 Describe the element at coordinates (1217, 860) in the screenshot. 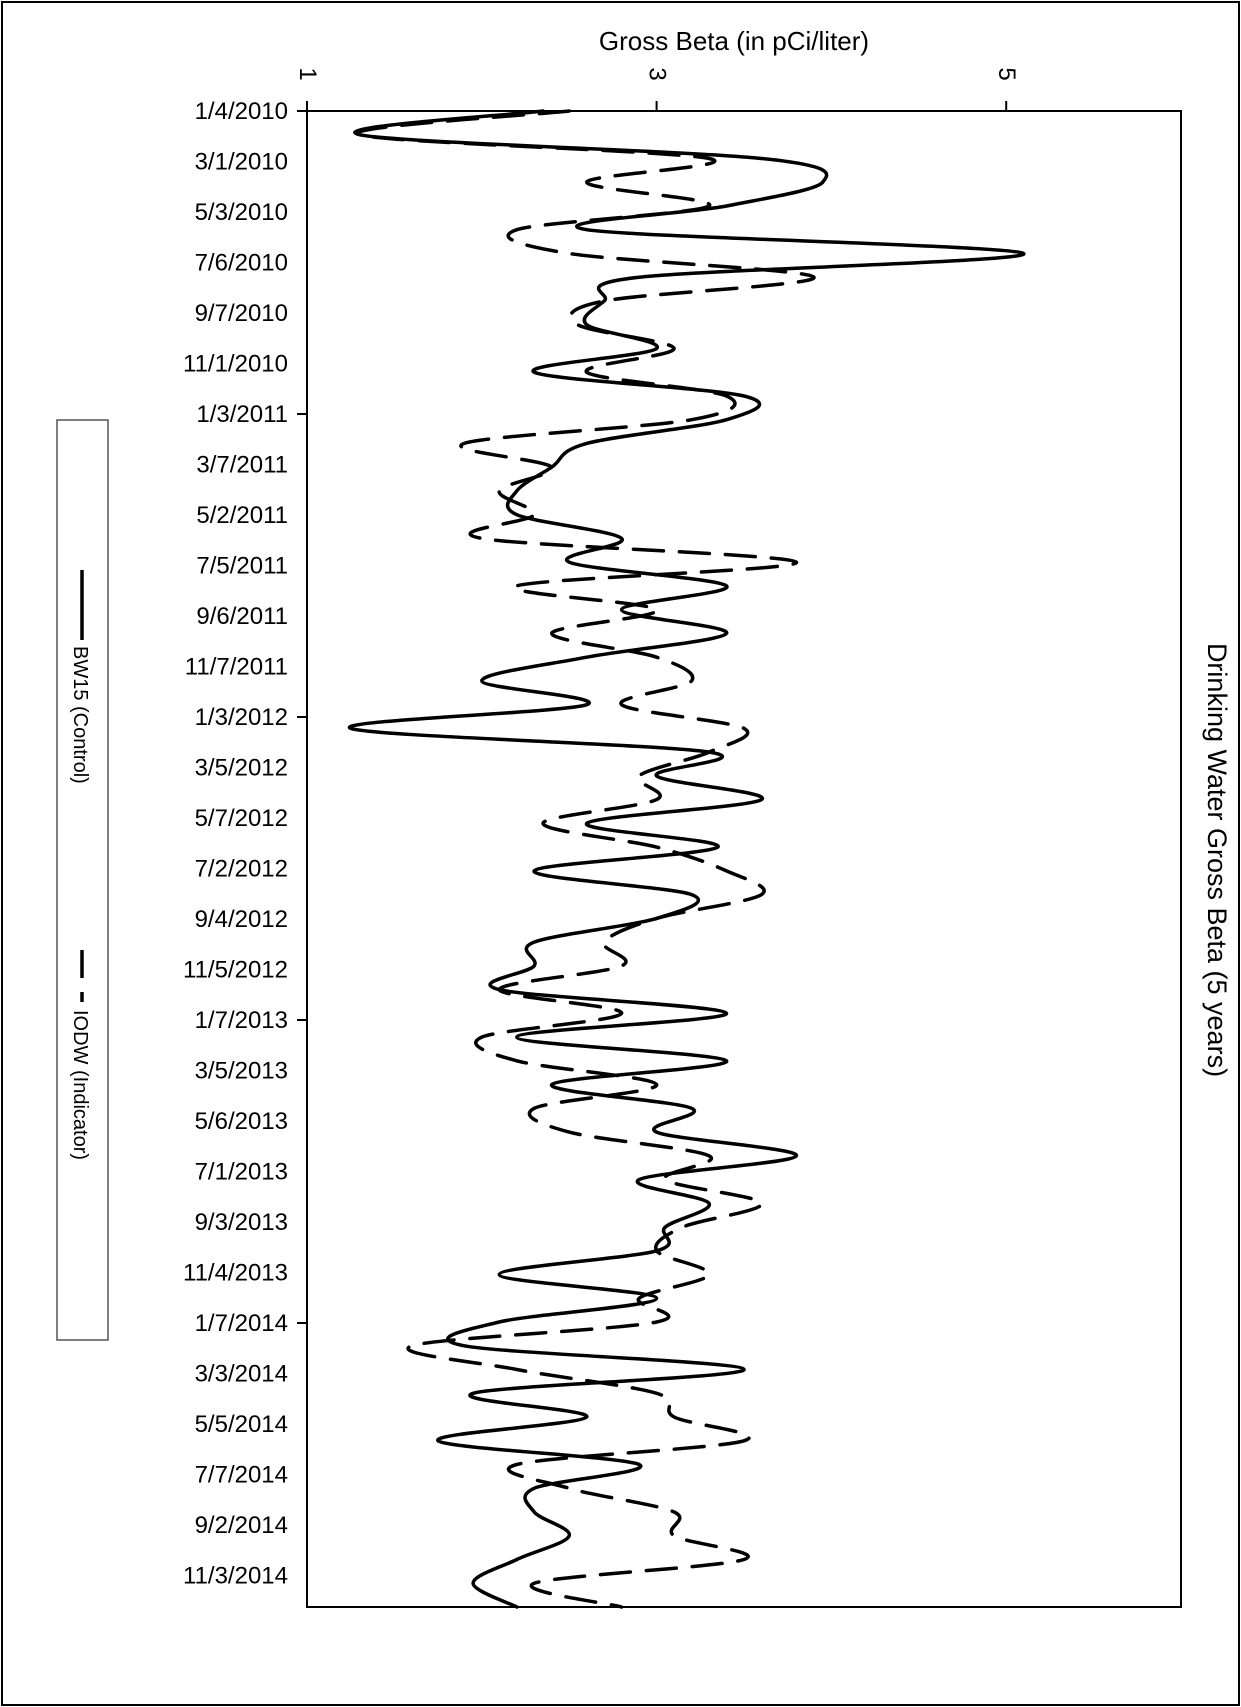

I see `chart-title: Drinking Water Gross Beta (5 years)` at that location.